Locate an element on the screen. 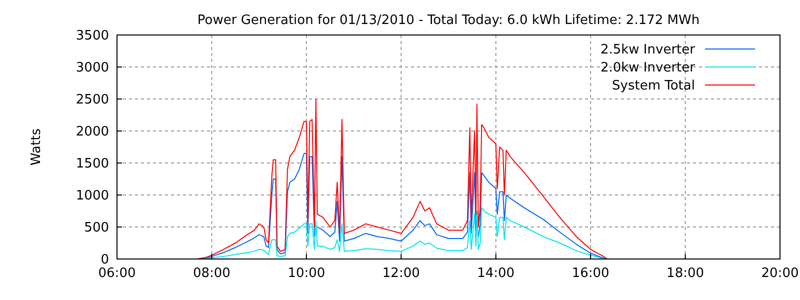 This screenshot has height=300, width=800. y-tick-label: 1500 is located at coordinates (92, 164).